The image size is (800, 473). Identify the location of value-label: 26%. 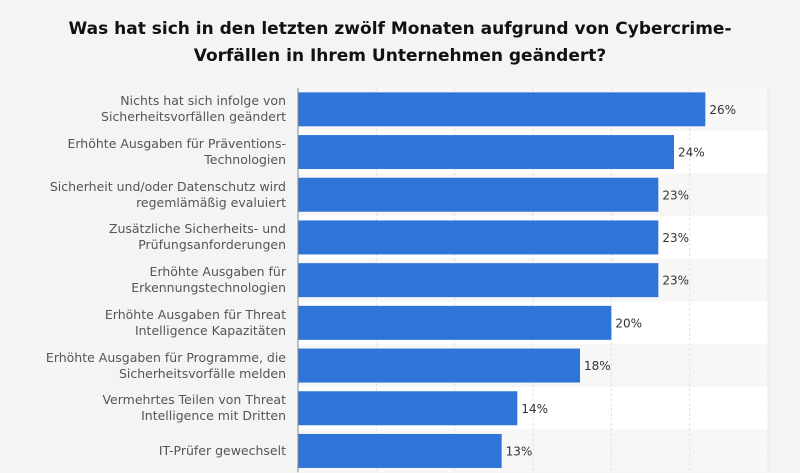
(722, 110).